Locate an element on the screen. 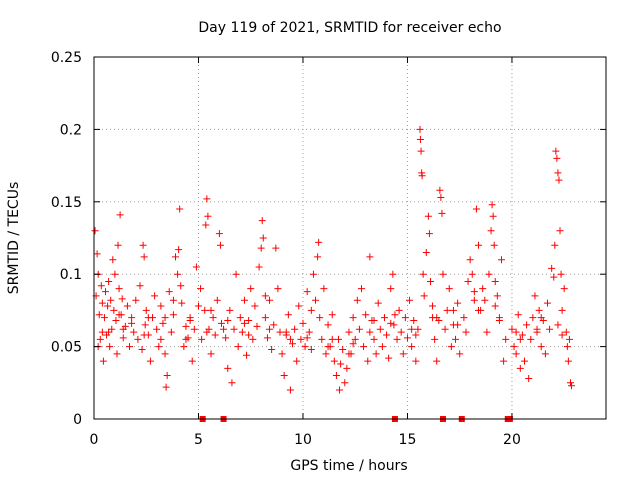 The width and height of the screenshot is (640, 480). x-tick-label: 5 is located at coordinates (198, 440).